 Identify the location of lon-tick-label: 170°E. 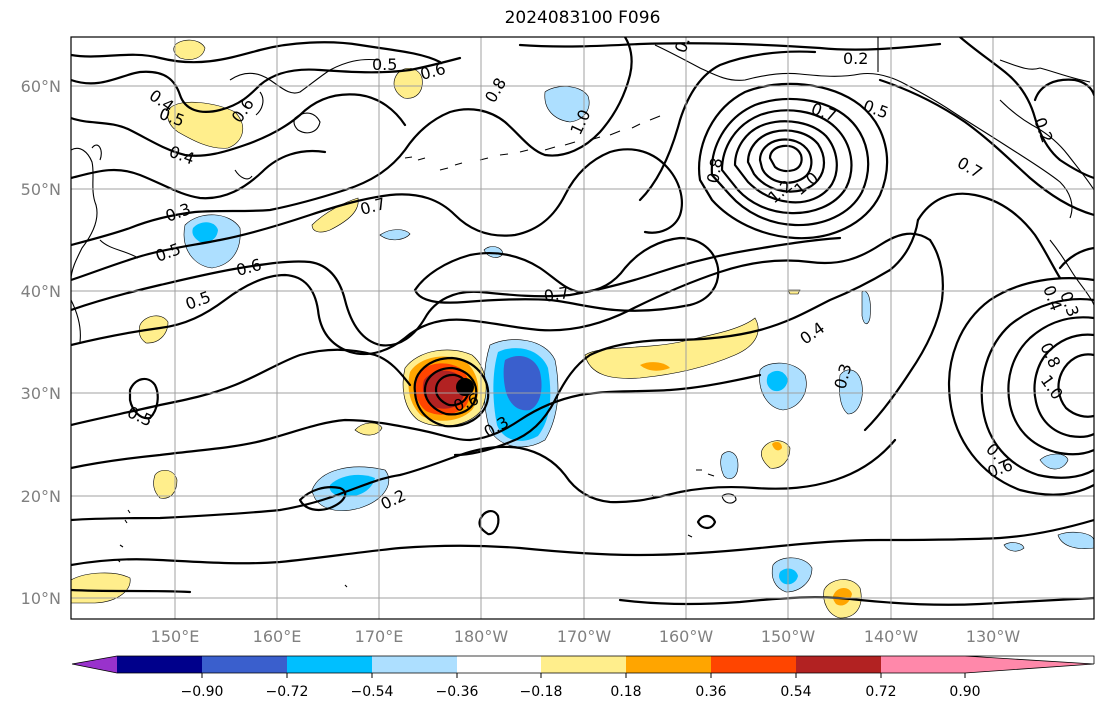
(379, 636).